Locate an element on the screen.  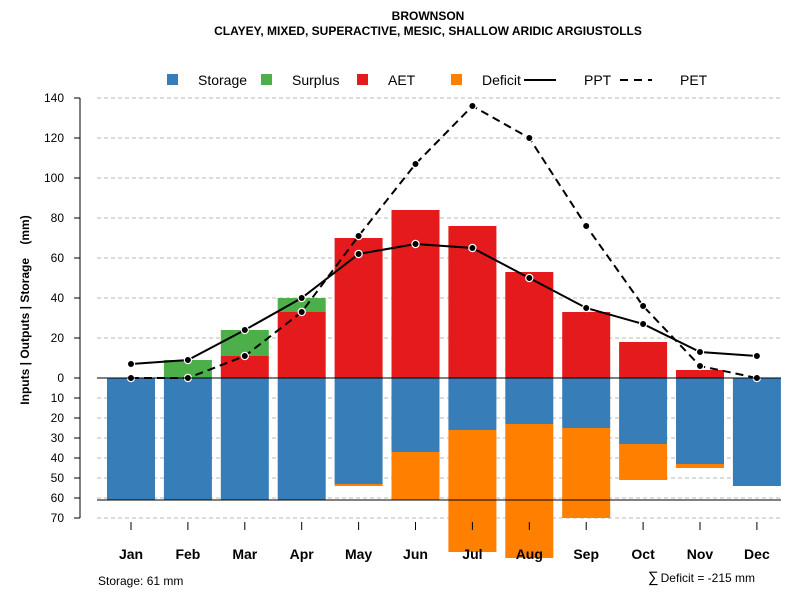
legend-label-storage: Storage is located at coordinates (222, 80).